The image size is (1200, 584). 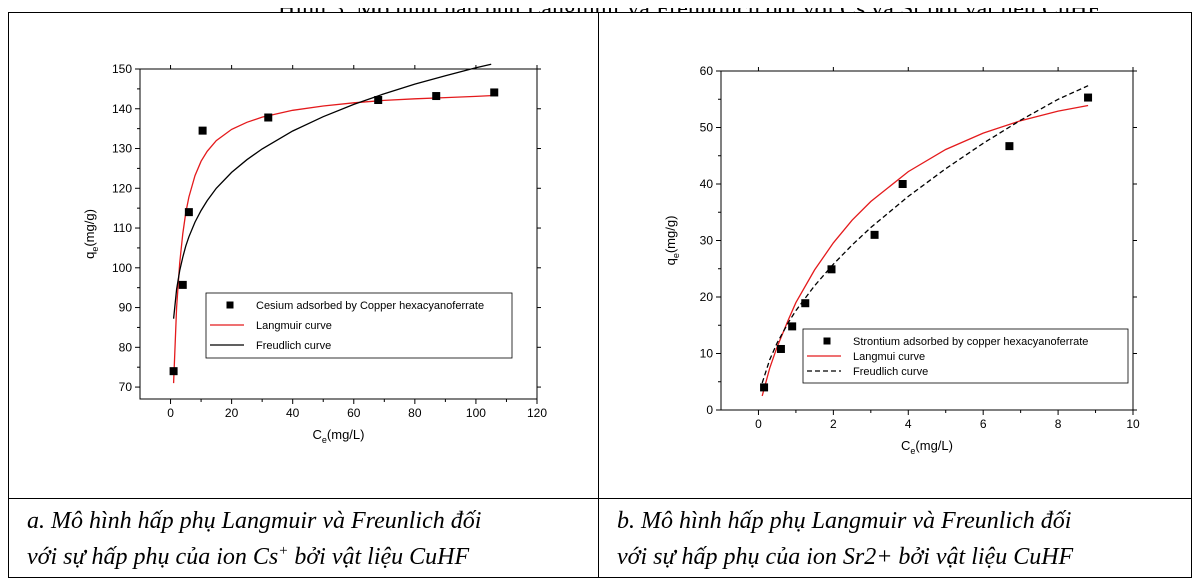 What do you see at coordinates (294, 326) in the screenshot?
I see `legend-label: Langmuir curve` at bounding box center [294, 326].